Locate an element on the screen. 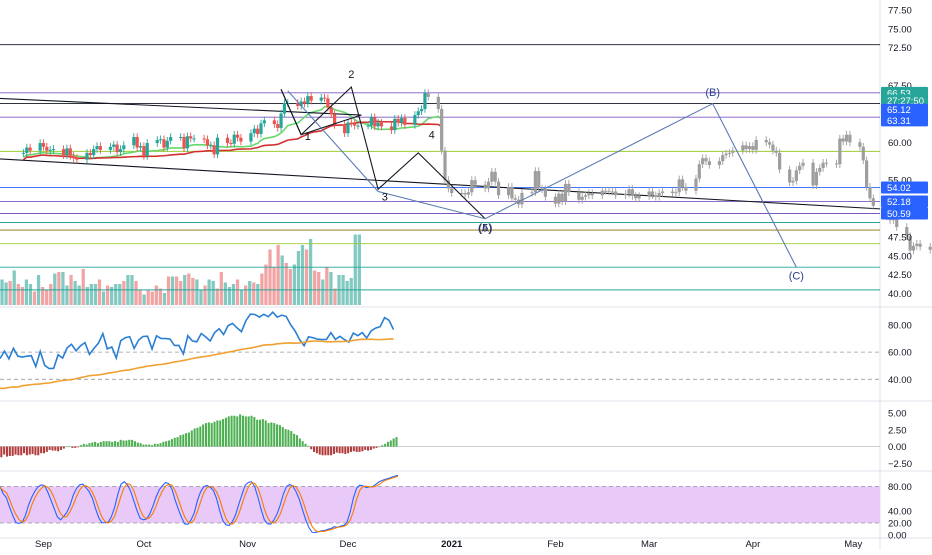  time-axis-label: Nov is located at coordinates (247, 544).